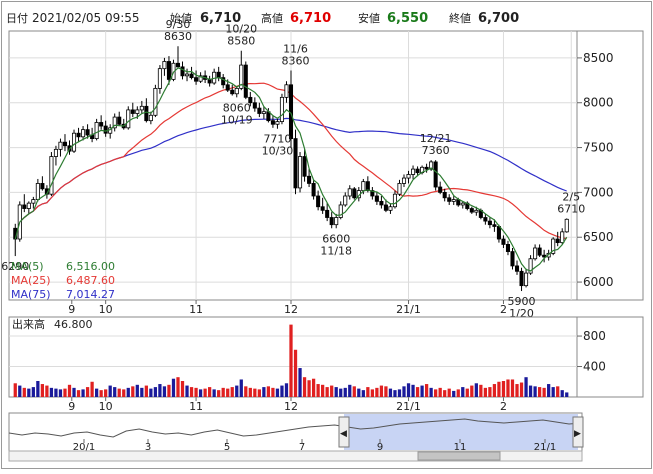 This screenshot has width=653, height=474. I want to click on volume-x-tick-label: 12, so click(291, 406).